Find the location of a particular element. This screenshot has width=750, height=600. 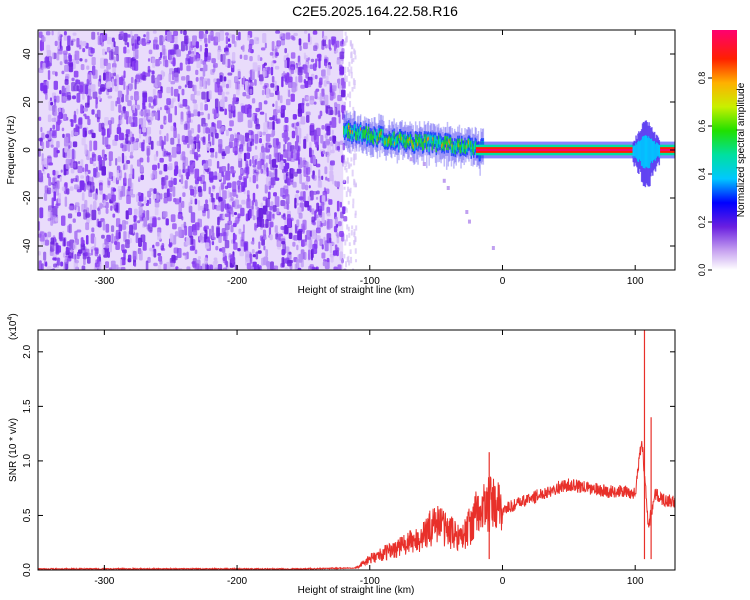

spectrogram-x-tick-label: -100 is located at coordinates (370, 281).